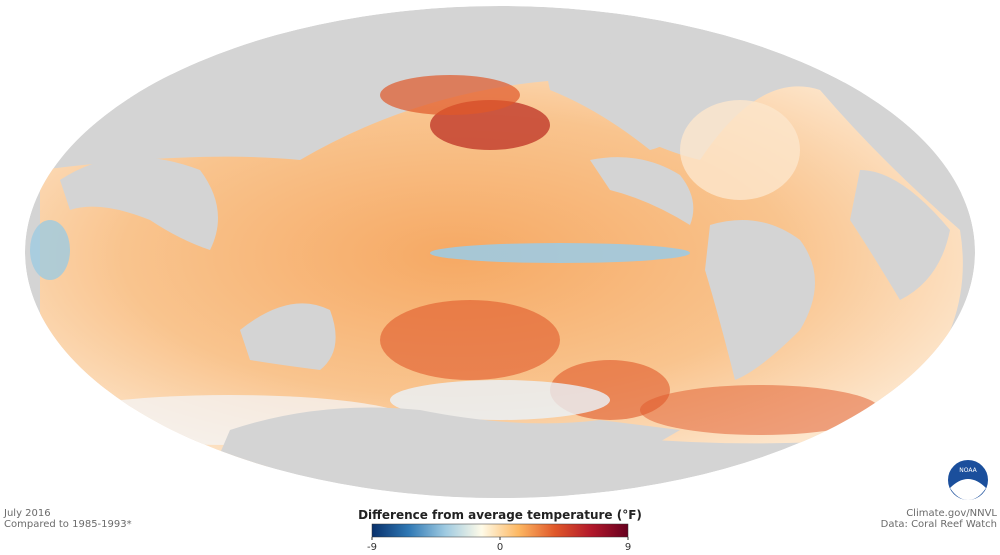  I want to click on tick-label: -9, so click(372, 547).